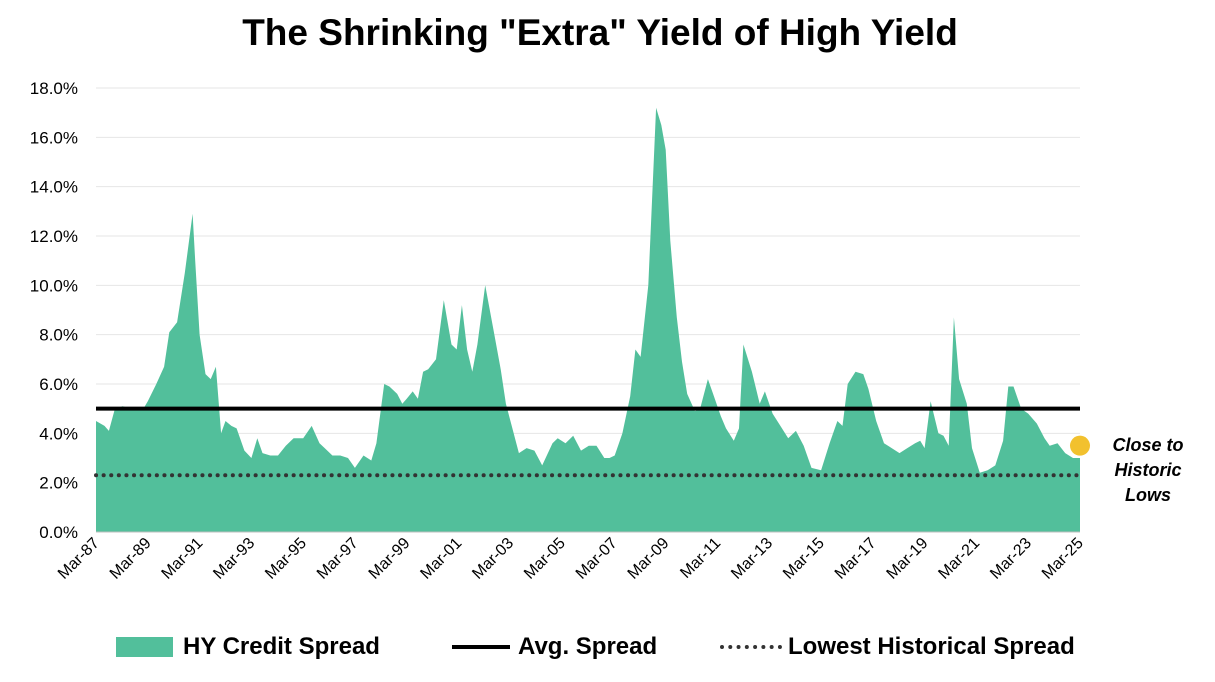 This screenshot has height=682, width=1215. I want to click on y-tick-label: 8.0%, so click(58, 335).